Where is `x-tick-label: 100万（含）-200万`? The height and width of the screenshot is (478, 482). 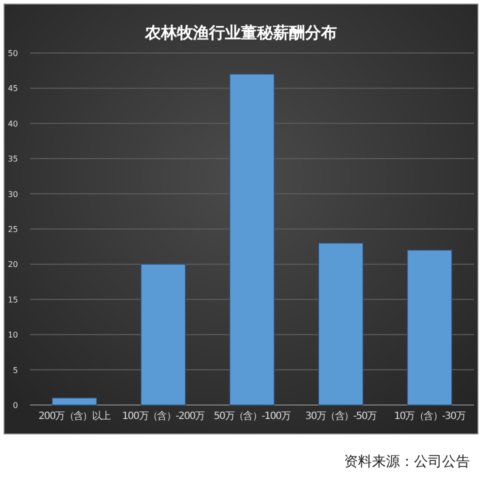
x-tick-label: 100万（含）-200万 is located at coordinates (164, 416).